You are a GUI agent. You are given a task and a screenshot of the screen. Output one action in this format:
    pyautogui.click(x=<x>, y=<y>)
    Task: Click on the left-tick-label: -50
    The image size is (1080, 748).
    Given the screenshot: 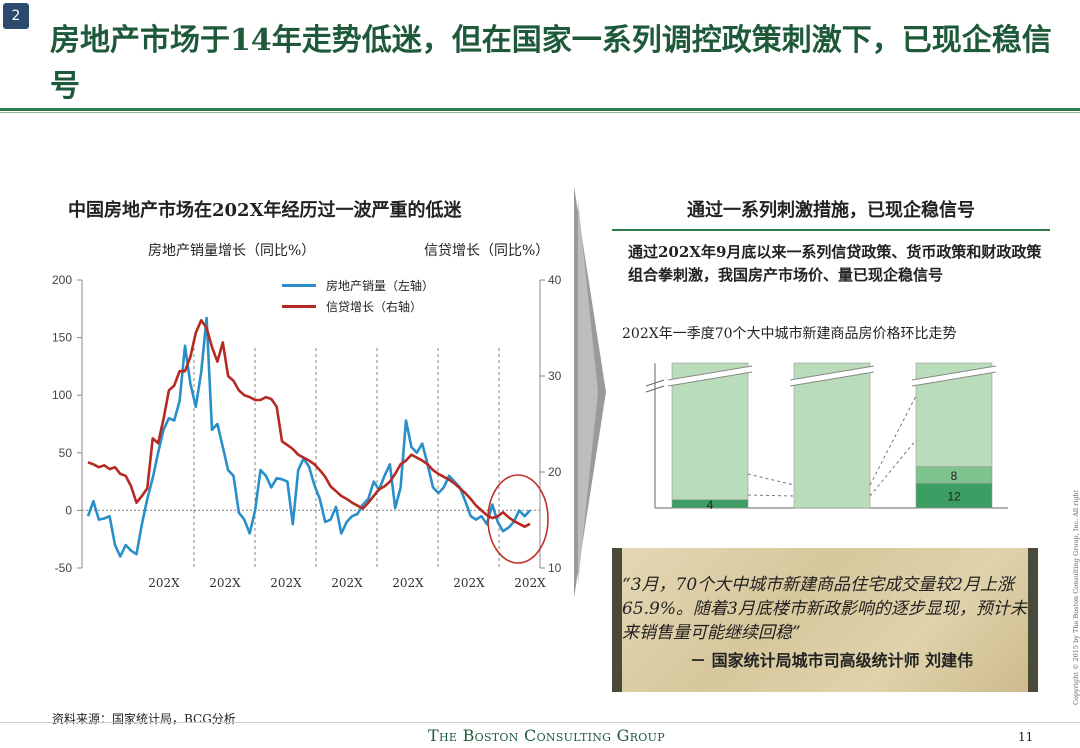 What is the action you would take?
    pyautogui.click(x=64, y=568)
    